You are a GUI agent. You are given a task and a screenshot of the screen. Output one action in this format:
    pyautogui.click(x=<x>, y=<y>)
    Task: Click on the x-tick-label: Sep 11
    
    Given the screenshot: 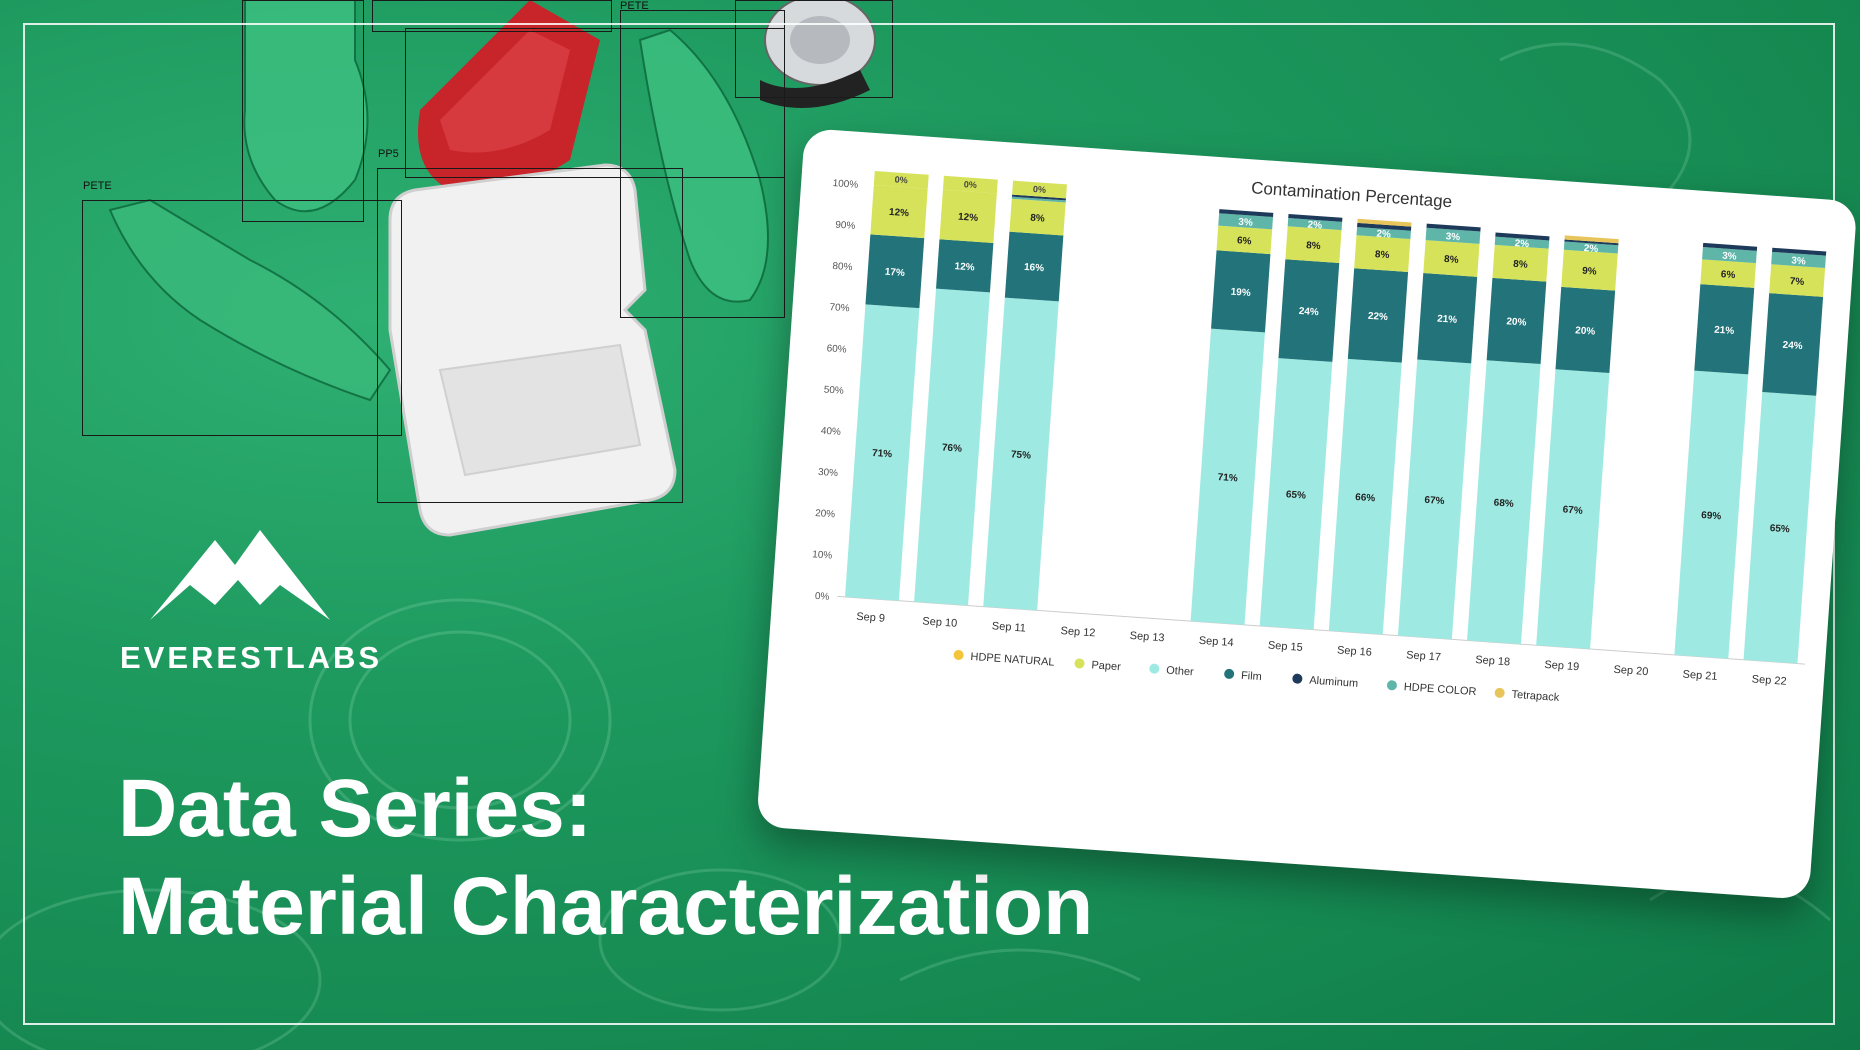 What is the action you would take?
    pyautogui.click(x=1008, y=627)
    